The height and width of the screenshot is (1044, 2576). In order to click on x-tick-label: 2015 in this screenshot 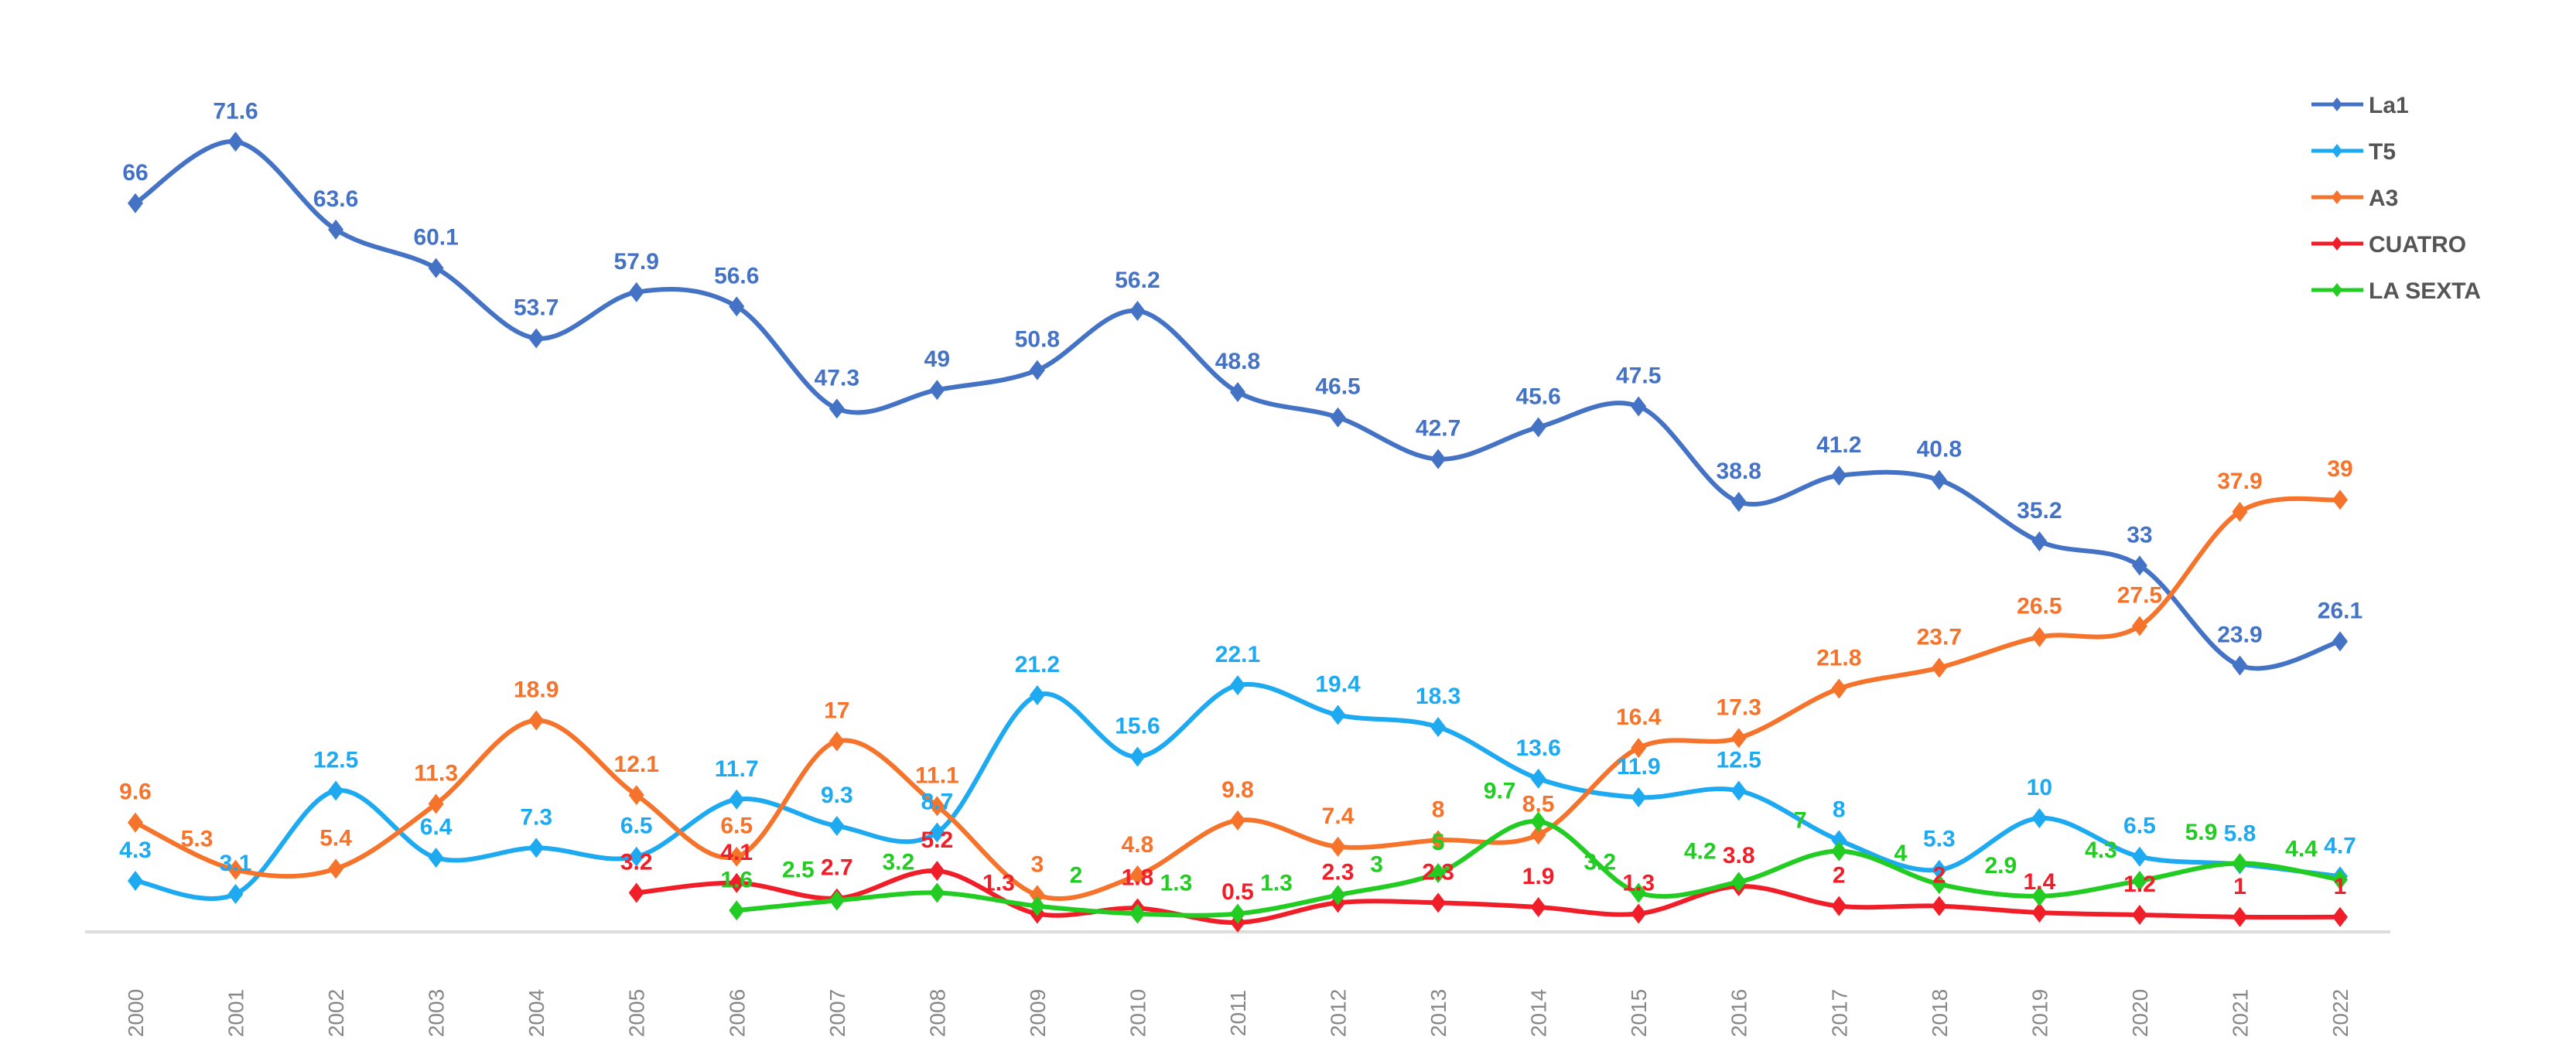, I will do `click(1639, 1013)`.